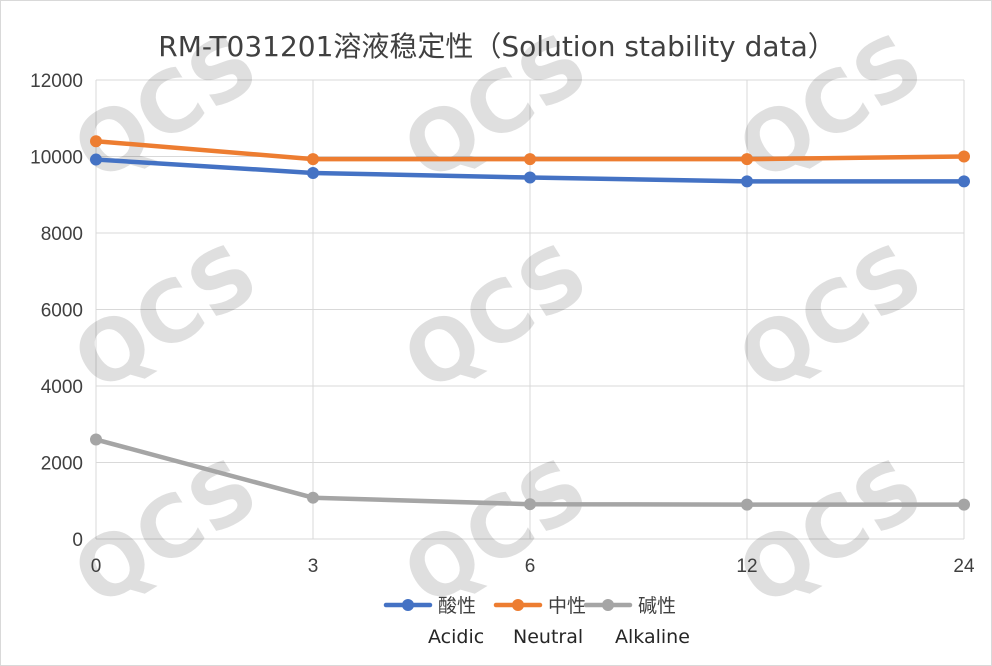 The height and width of the screenshot is (666, 992). What do you see at coordinates (62, 464) in the screenshot?
I see `y-tick-label: 2000` at bounding box center [62, 464].